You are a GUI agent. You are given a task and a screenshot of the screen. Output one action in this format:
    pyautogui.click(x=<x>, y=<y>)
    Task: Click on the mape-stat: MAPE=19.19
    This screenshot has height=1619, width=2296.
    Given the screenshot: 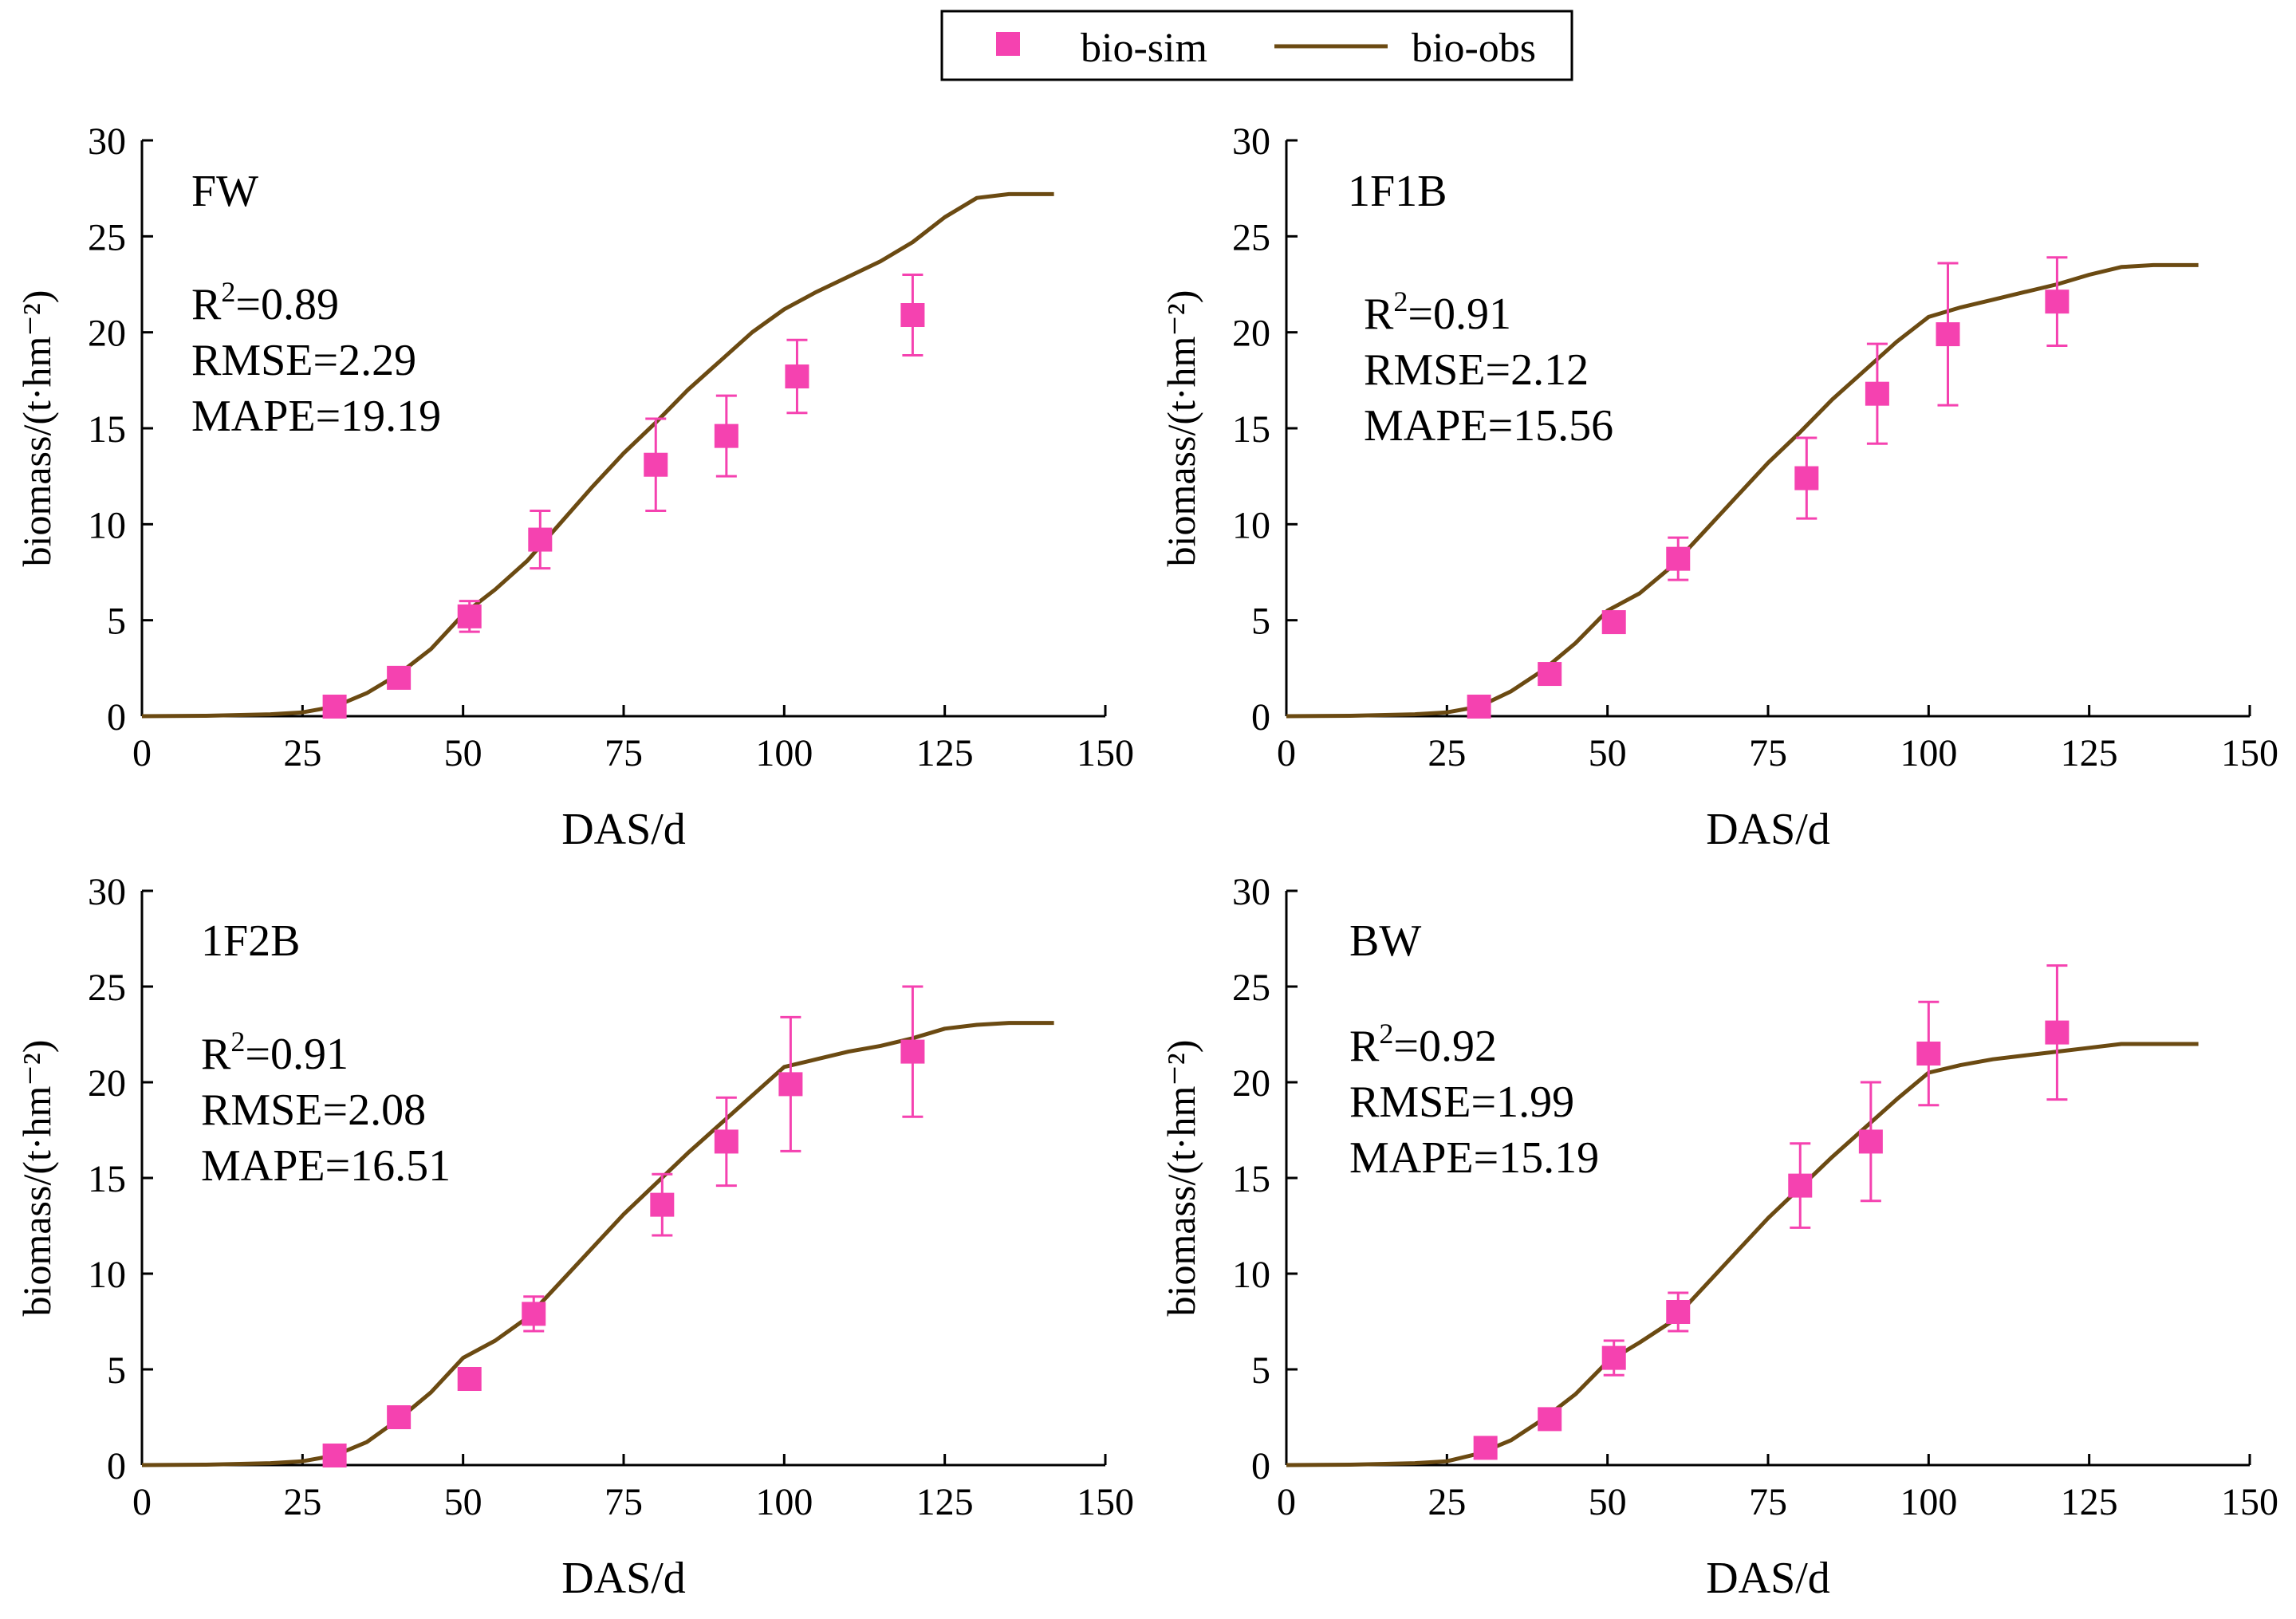 What is the action you would take?
    pyautogui.click(x=316, y=416)
    